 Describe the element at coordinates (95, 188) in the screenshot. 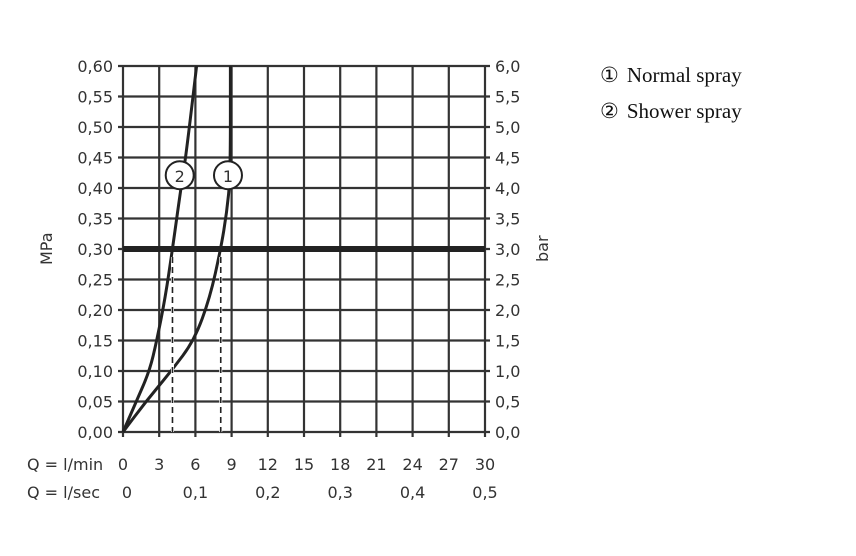

I see `y-tick-label: 0,40` at that location.